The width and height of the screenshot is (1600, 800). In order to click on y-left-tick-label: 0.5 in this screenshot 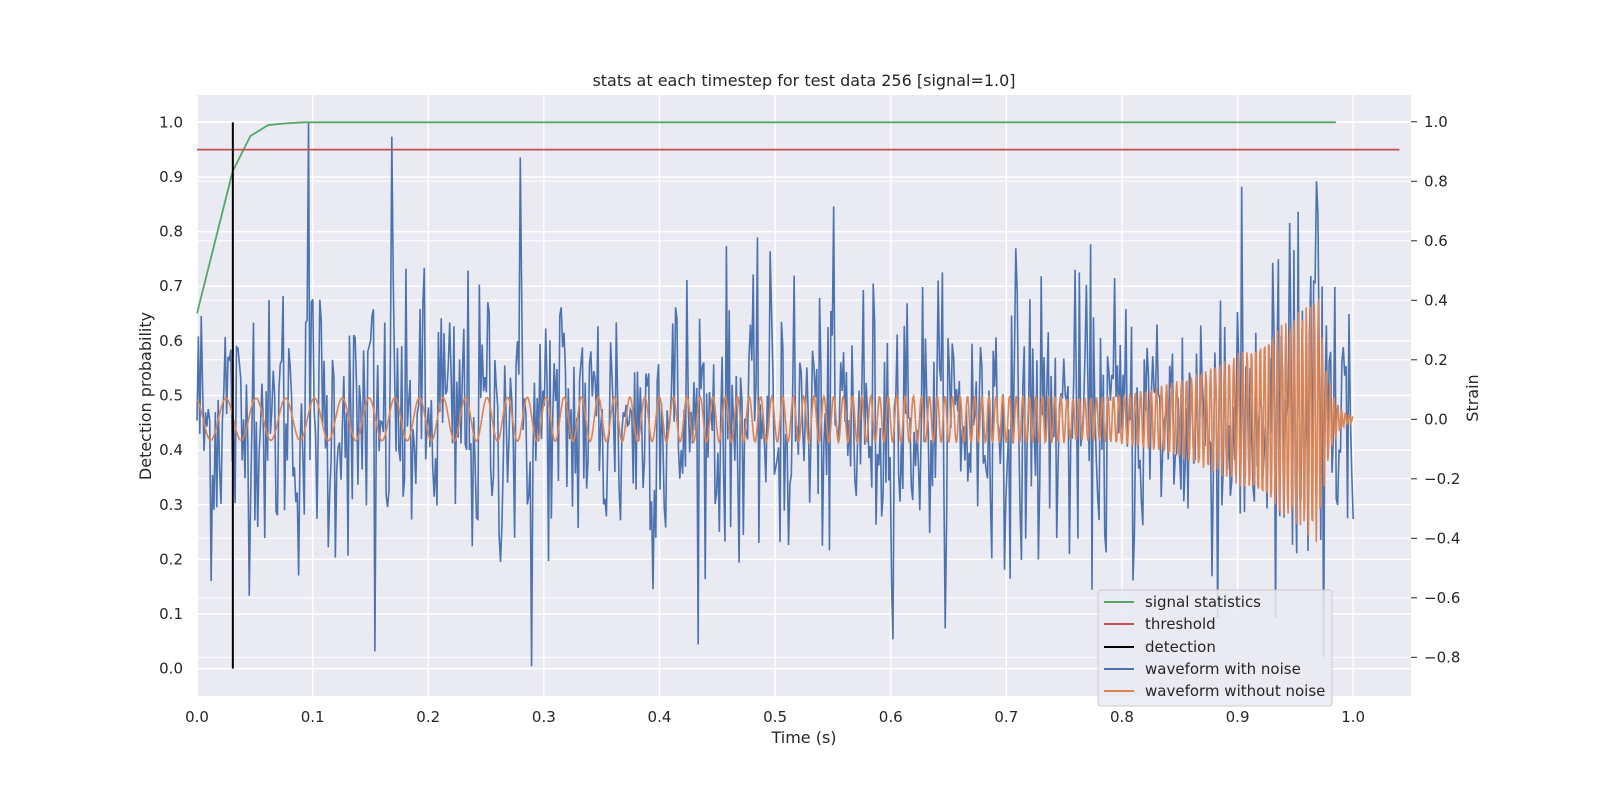, I will do `click(171, 396)`.